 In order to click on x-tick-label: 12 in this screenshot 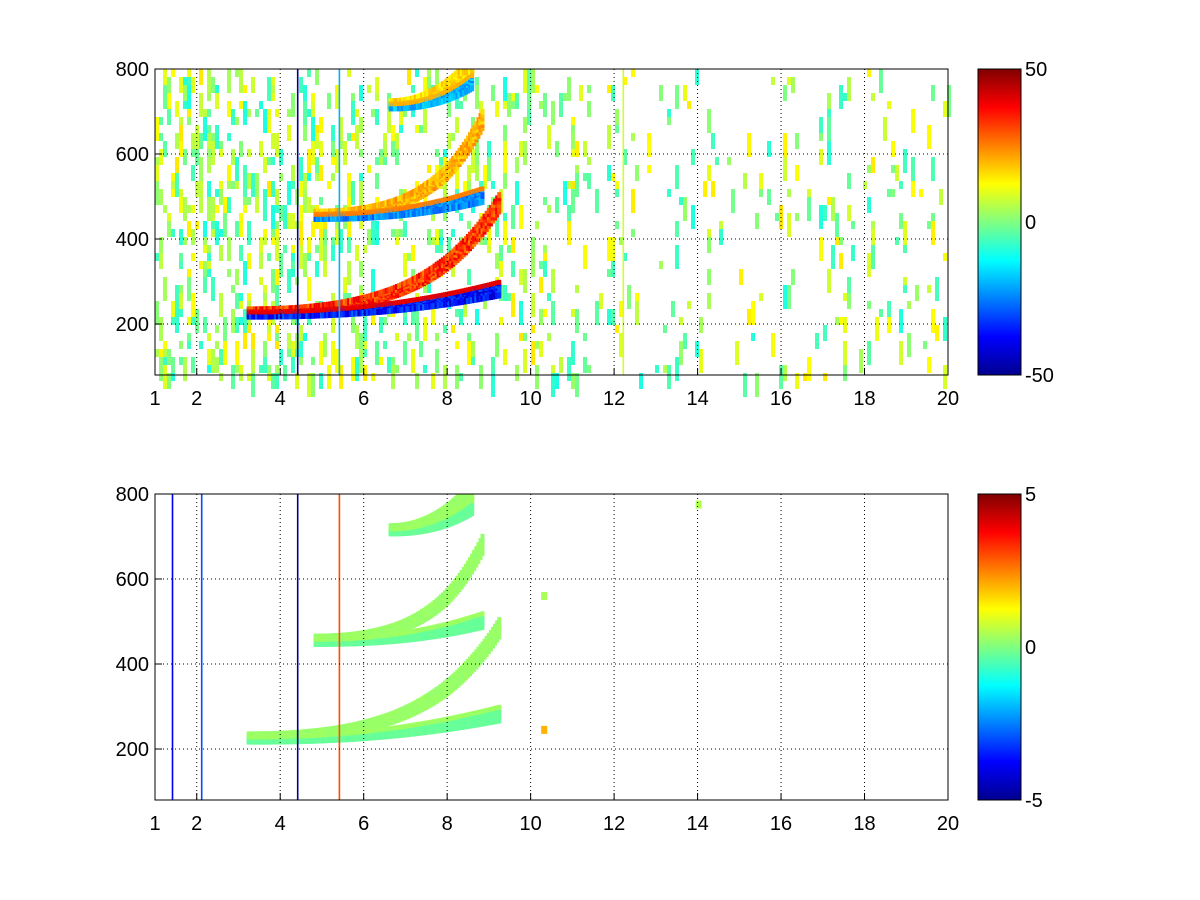, I will do `click(614, 399)`.